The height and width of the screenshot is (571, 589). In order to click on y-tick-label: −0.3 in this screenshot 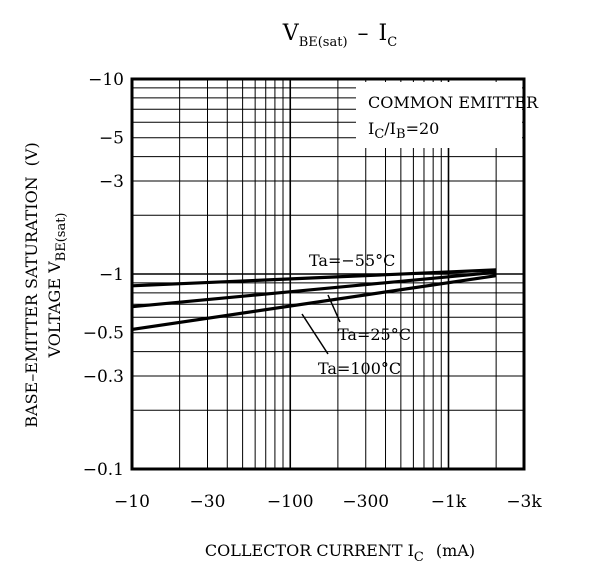, I will do `click(103, 377)`.